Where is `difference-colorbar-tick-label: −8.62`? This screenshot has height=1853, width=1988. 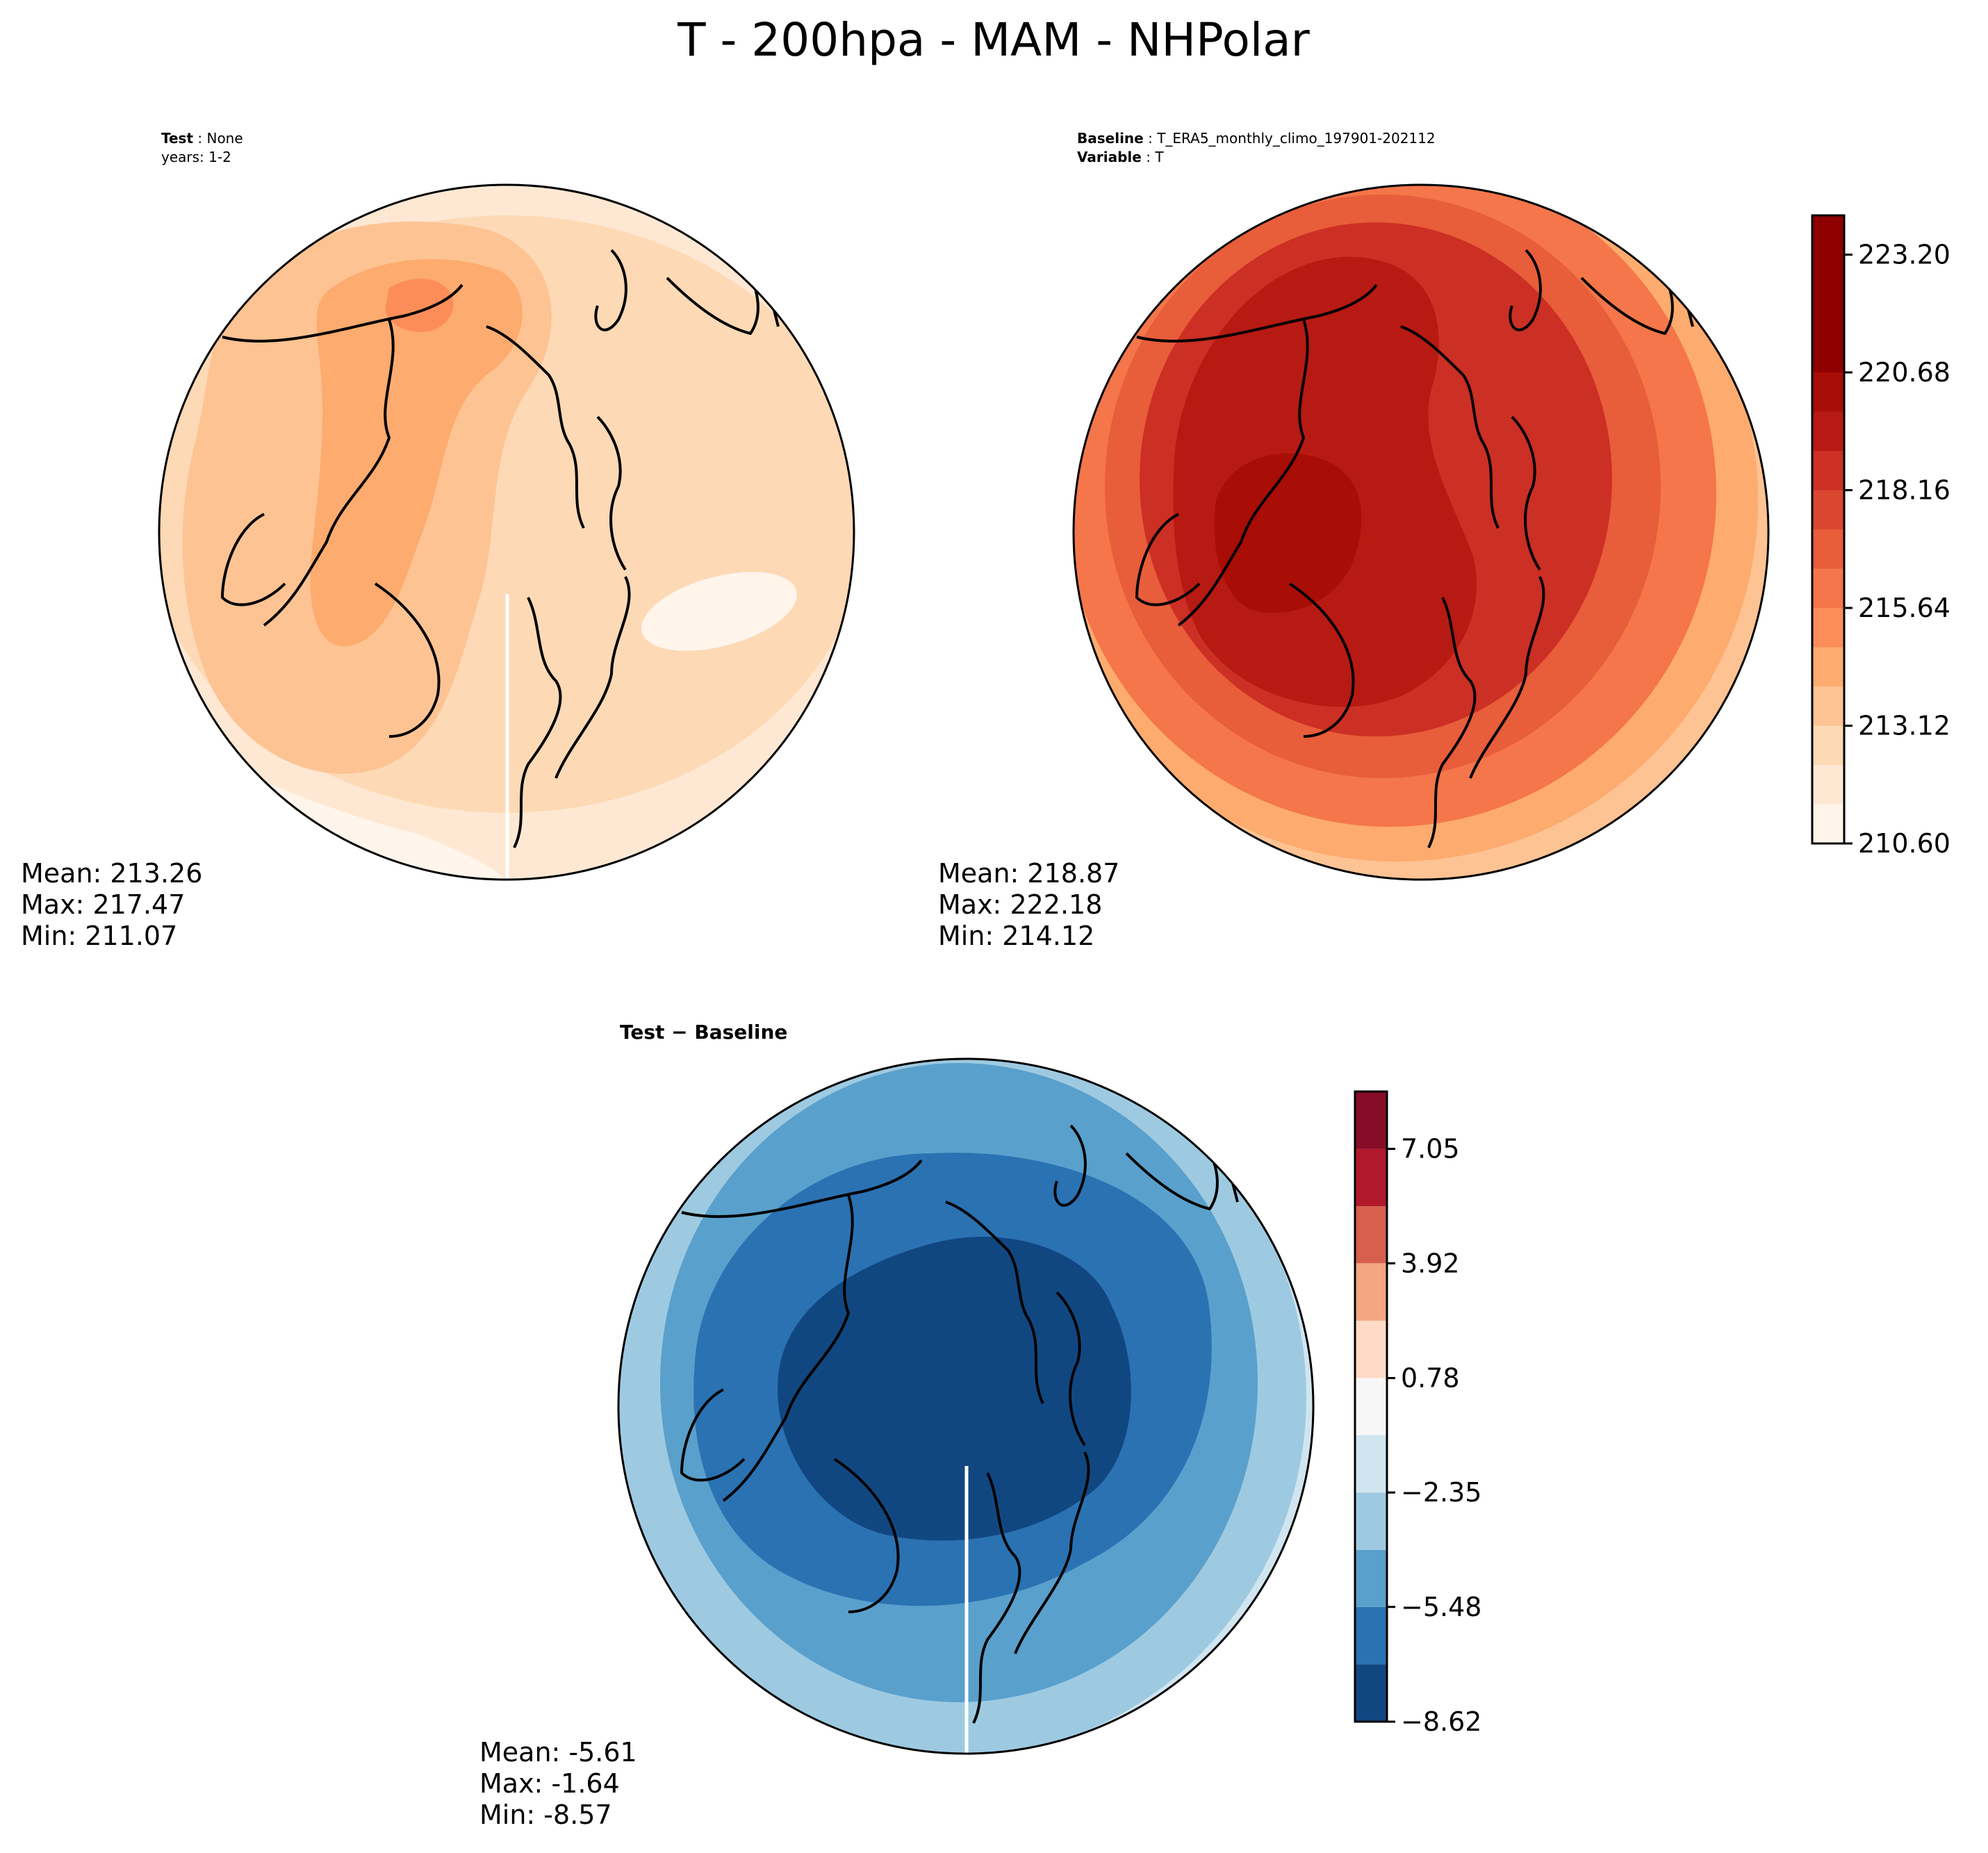
difference-colorbar-tick-label: −8.62 is located at coordinates (1441, 1721).